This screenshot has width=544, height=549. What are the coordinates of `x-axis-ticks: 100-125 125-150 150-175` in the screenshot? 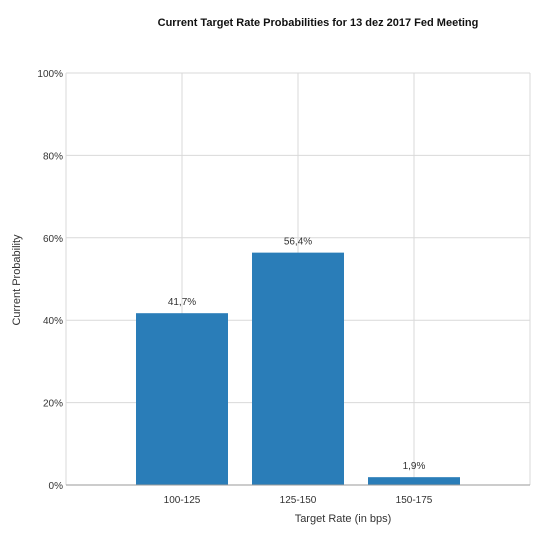 It's located at (298, 500).